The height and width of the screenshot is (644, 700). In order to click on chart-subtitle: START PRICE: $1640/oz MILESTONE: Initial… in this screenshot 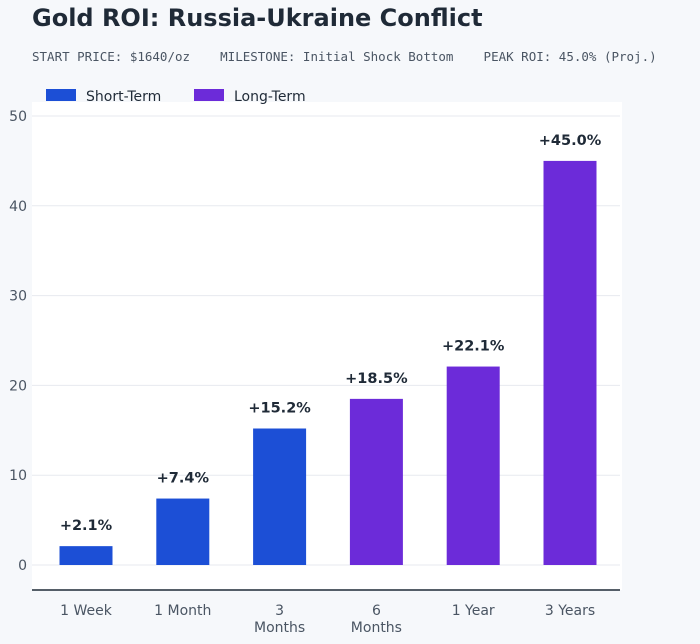, I will do `click(344, 56)`.